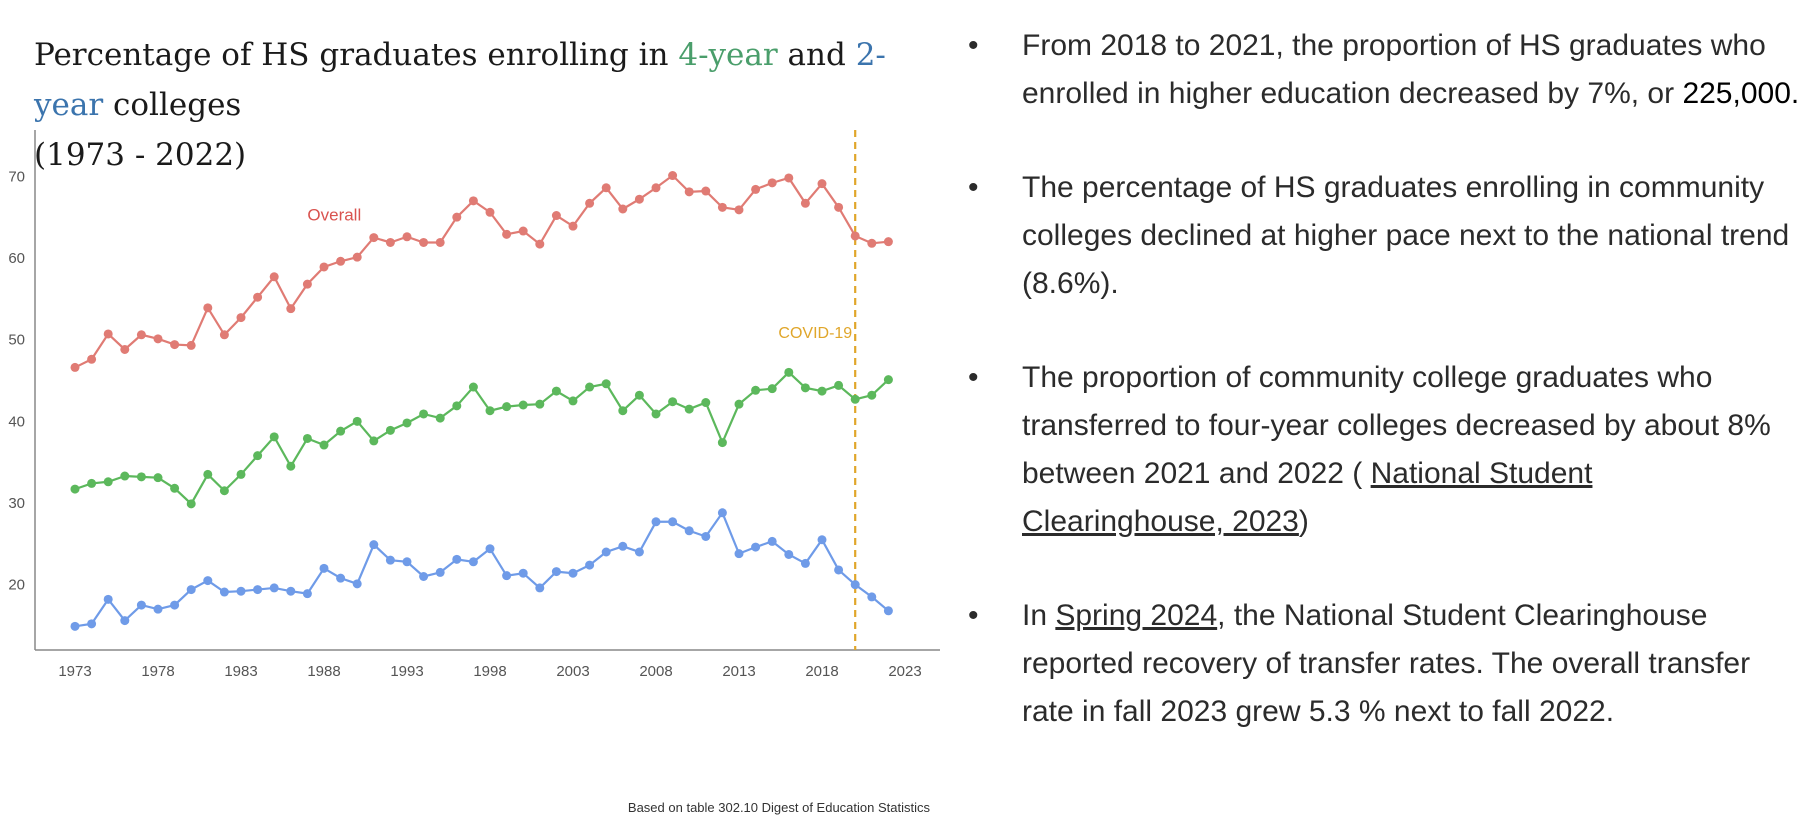 The width and height of the screenshot is (1804, 834). Describe the element at coordinates (706, 536) in the screenshot. I see `point-two-year-2011` at that location.